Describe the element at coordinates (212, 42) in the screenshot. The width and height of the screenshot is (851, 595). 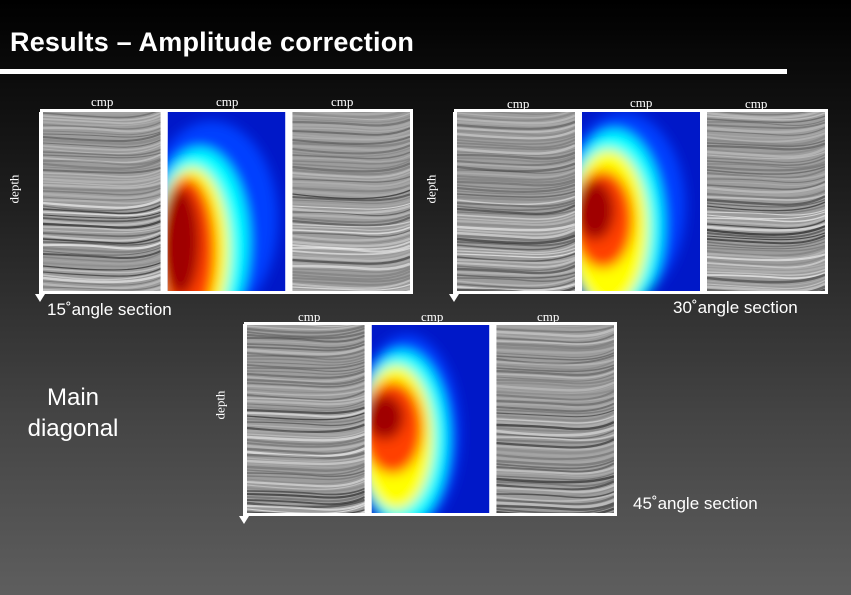
I see `slide-title: Results – Amplitude correction` at that location.